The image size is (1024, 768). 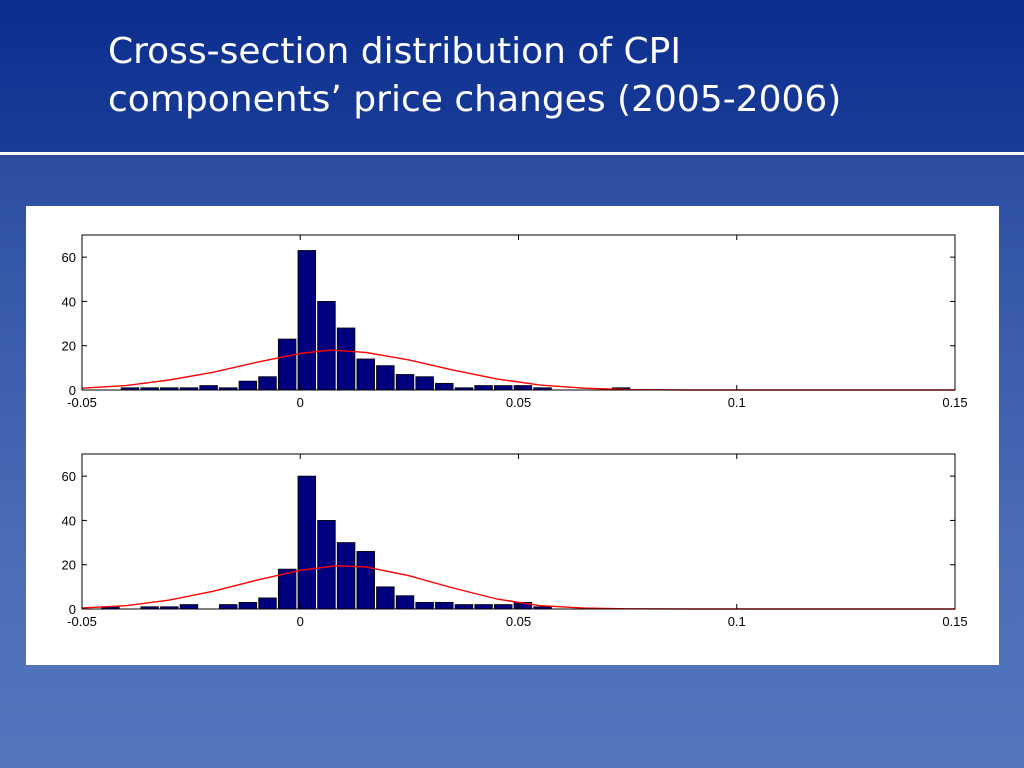 I want to click on chart-2-y-tick-label: 60, so click(x=69, y=476).